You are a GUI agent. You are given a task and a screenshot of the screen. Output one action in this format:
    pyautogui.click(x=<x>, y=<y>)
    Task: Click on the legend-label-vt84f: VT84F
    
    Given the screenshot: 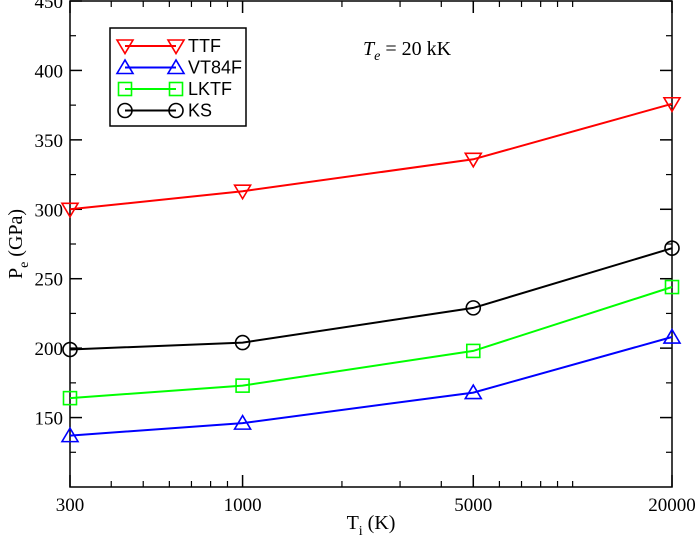 What is the action you would take?
    pyautogui.click(x=215, y=68)
    